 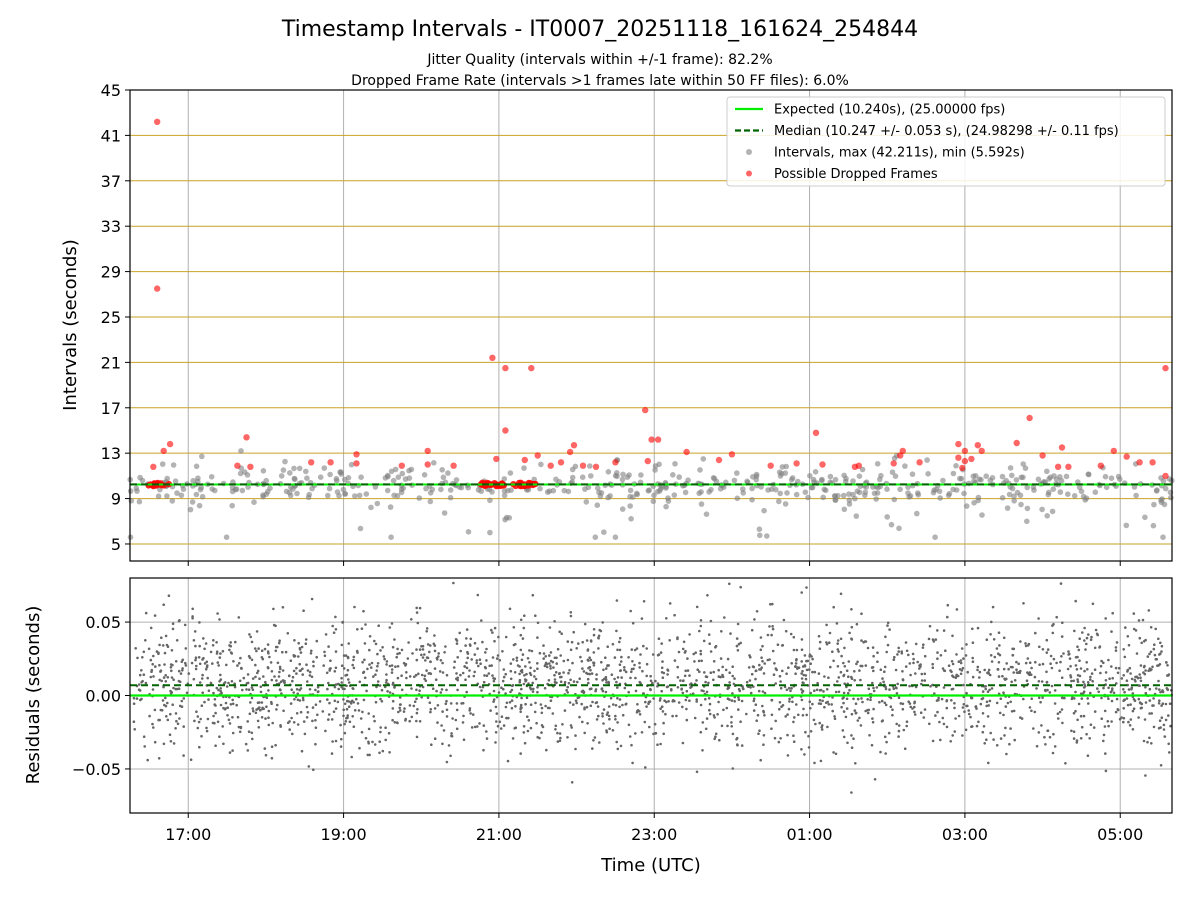 I want to click on top-y-tick-label: 25, so click(x=111, y=317).